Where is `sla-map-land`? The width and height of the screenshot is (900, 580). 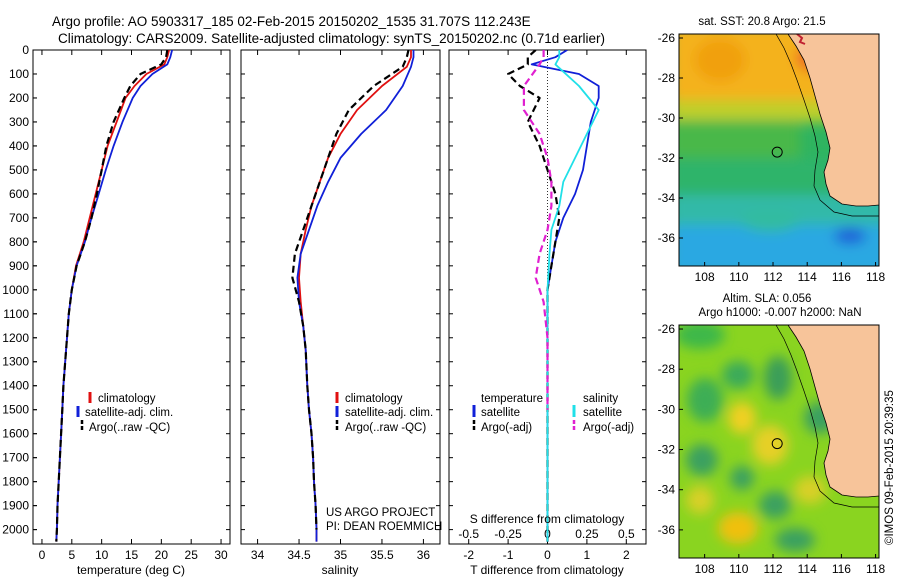
sla-map-land is located at coordinates (827, 416).